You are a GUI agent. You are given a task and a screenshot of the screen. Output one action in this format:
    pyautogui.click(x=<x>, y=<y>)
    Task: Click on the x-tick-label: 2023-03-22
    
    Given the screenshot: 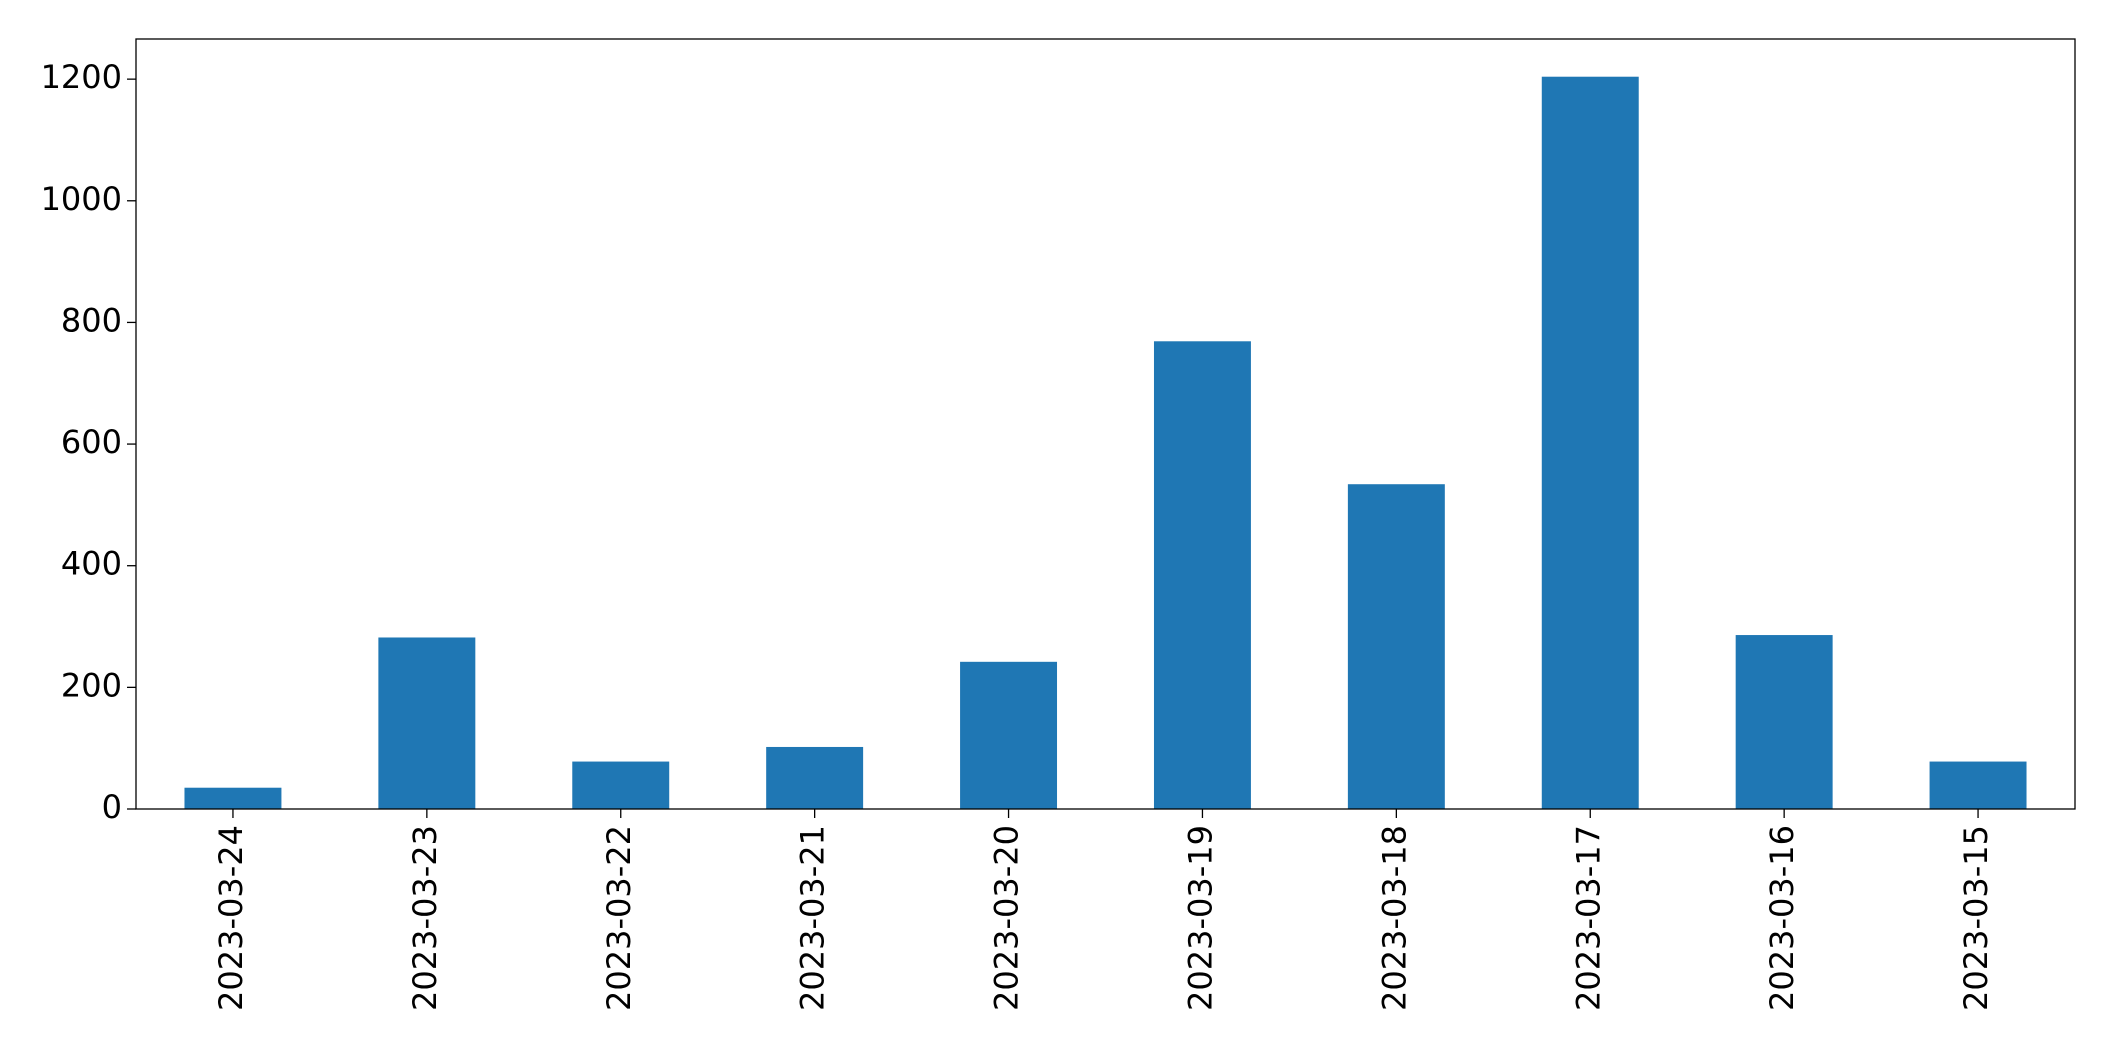 What is the action you would take?
    pyautogui.click(x=619, y=918)
    